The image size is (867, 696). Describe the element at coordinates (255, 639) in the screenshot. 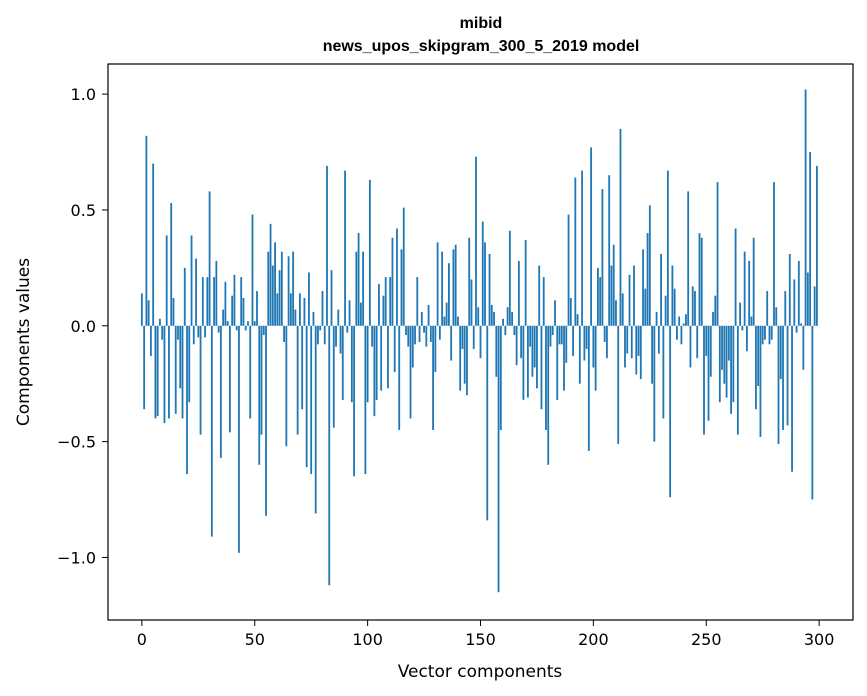

I see `x-tick-label: 50` at that location.